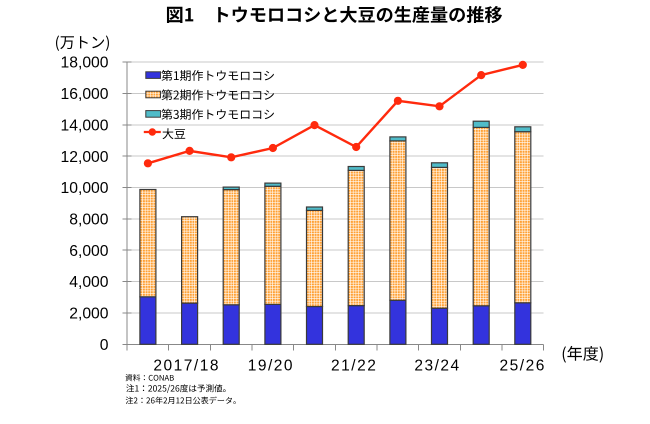 The image size is (650, 424). Describe the element at coordinates (85, 94) in the screenshot. I see `svg-text: 16,000` at that location.